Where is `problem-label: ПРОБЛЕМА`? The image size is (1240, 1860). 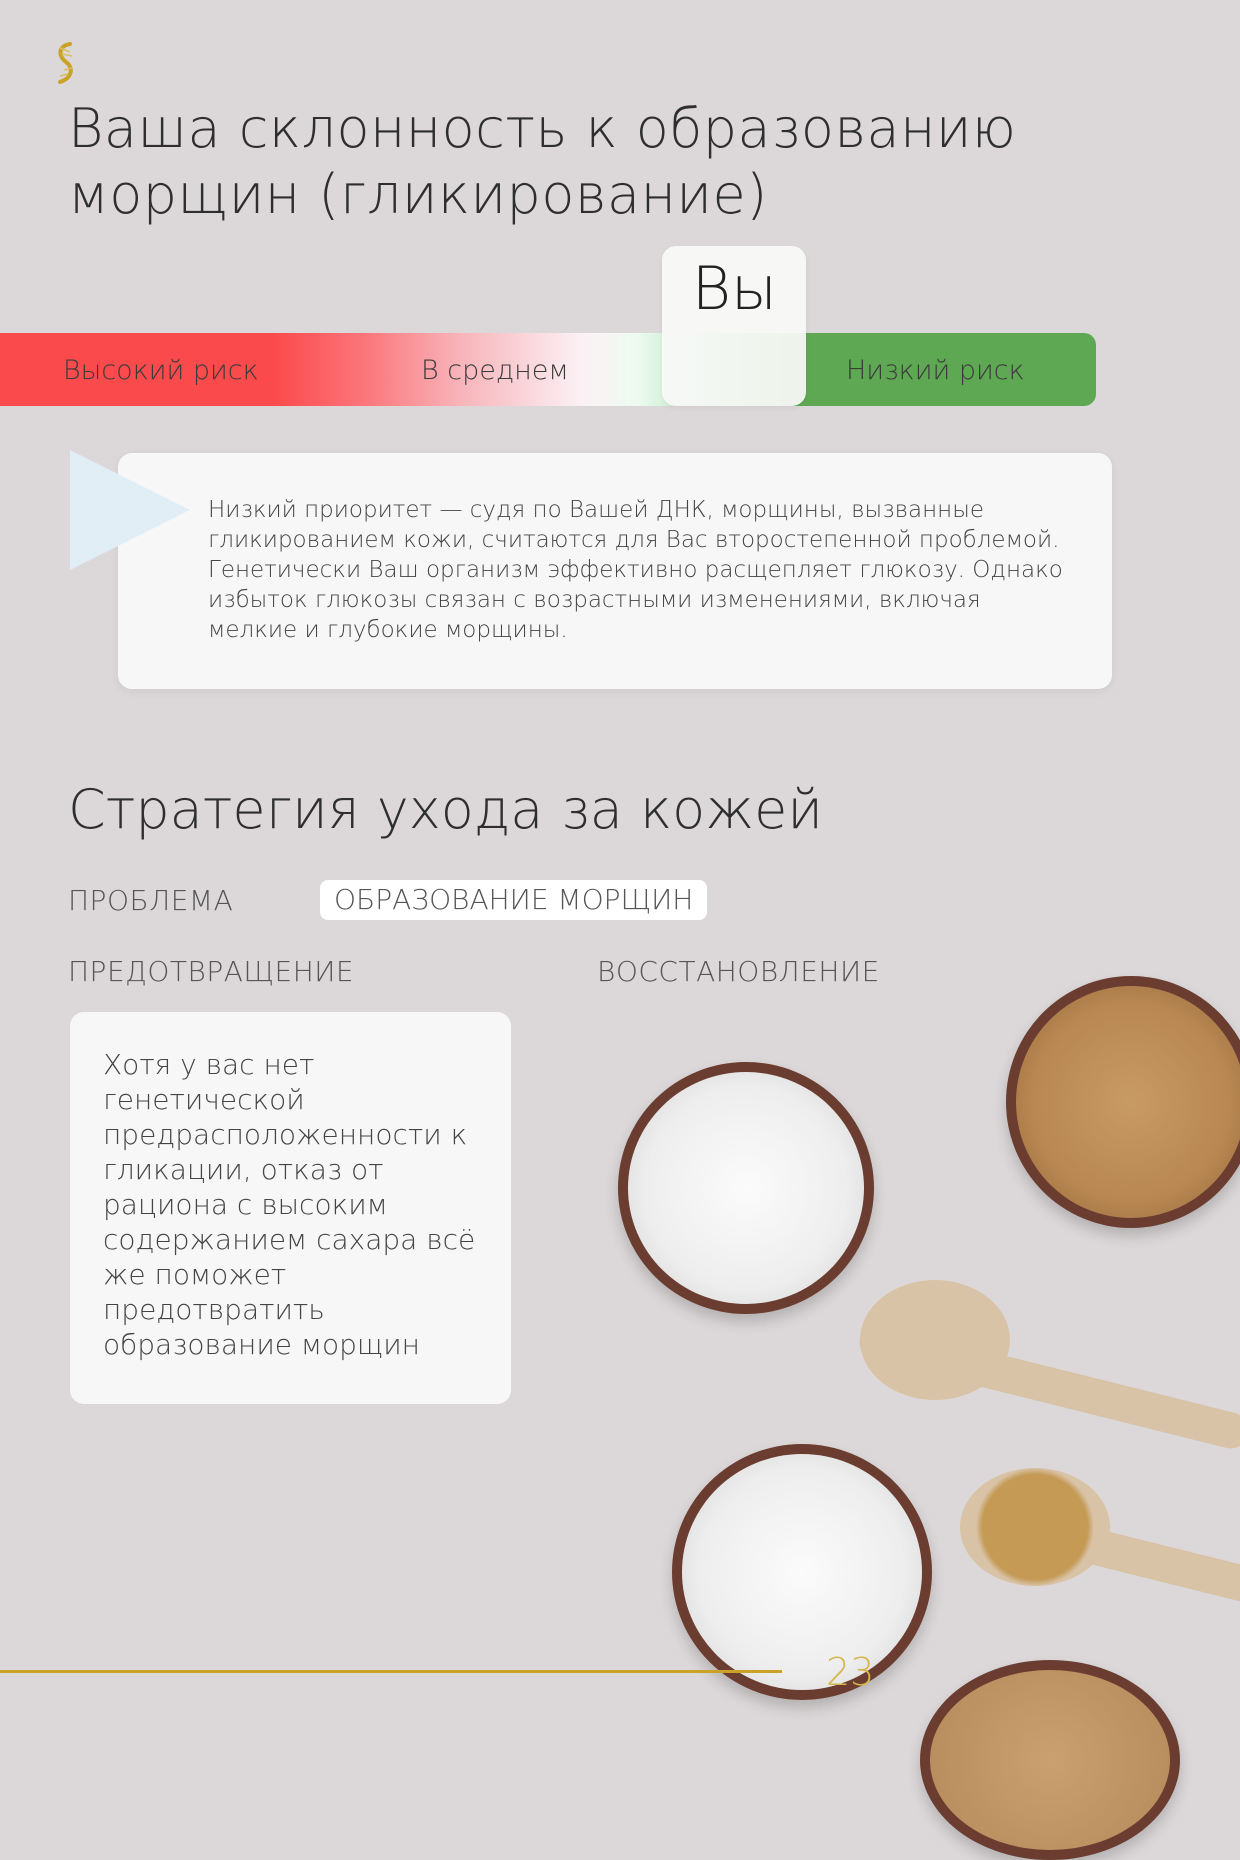 problem-label: ПРОБЛЕМА is located at coordinates (151, 900).